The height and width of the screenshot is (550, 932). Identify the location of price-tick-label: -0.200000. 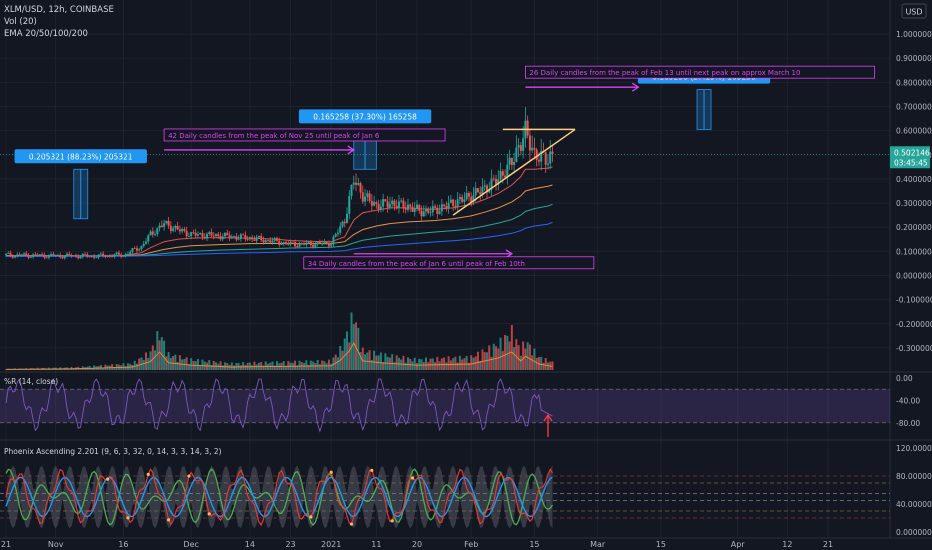
(914, 324).